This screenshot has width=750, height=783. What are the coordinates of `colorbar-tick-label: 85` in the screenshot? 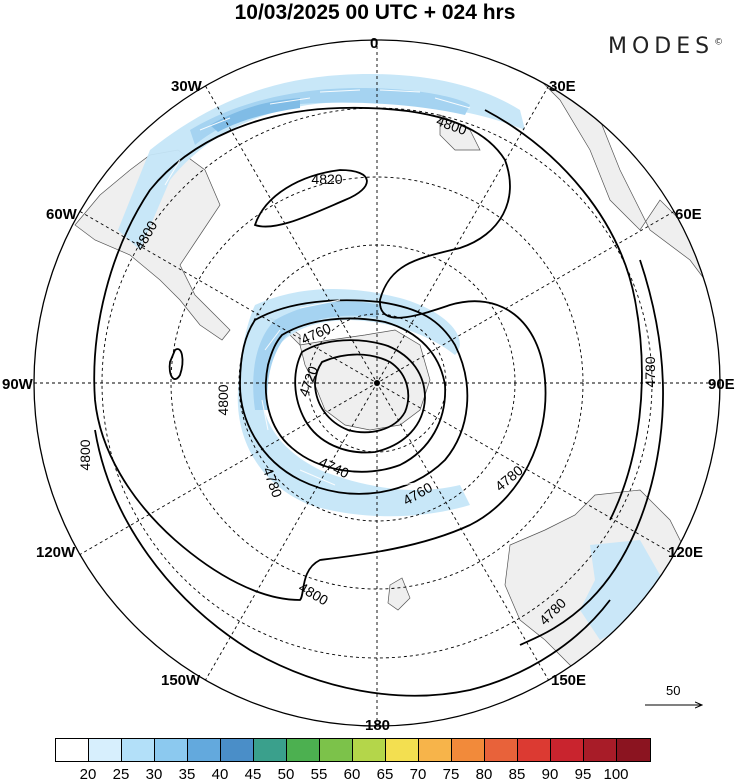 It's located at (517, 774).